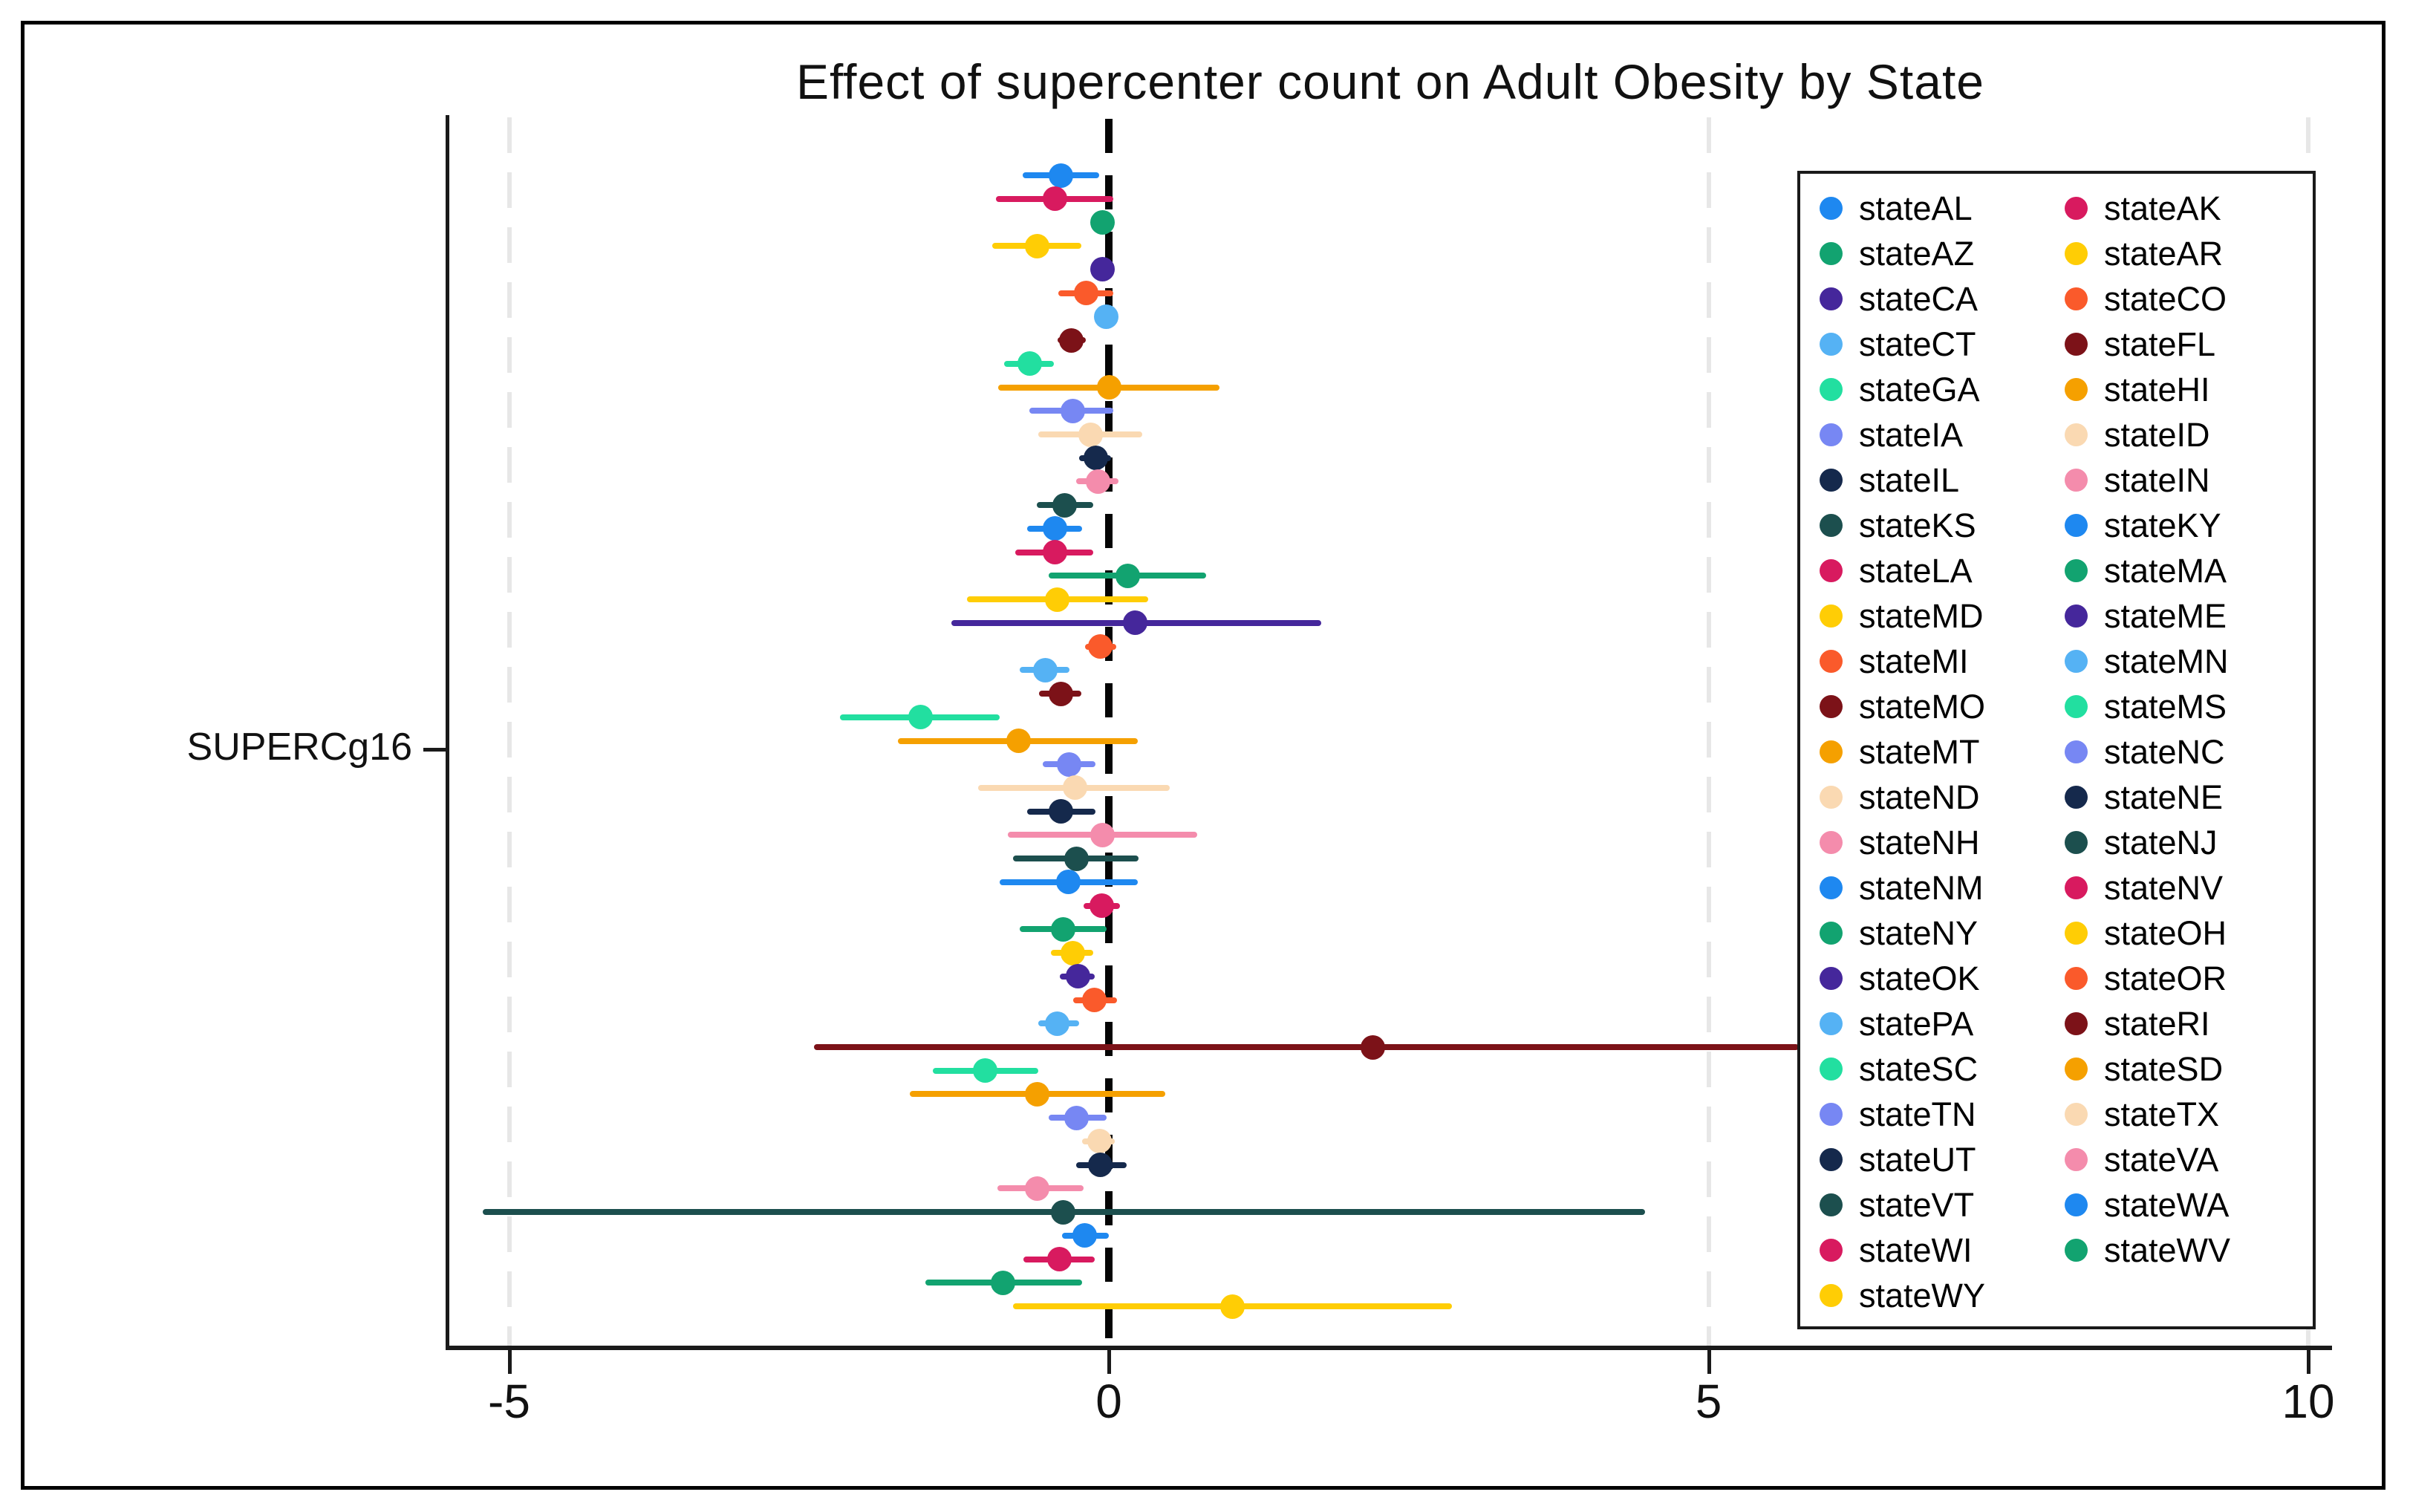 Image resolution: width=2410 pixels, height=1512 pixels. Describe the element at coordinates (2165, 615) in the screenshot. I see `legend-label: stateME` at that location.